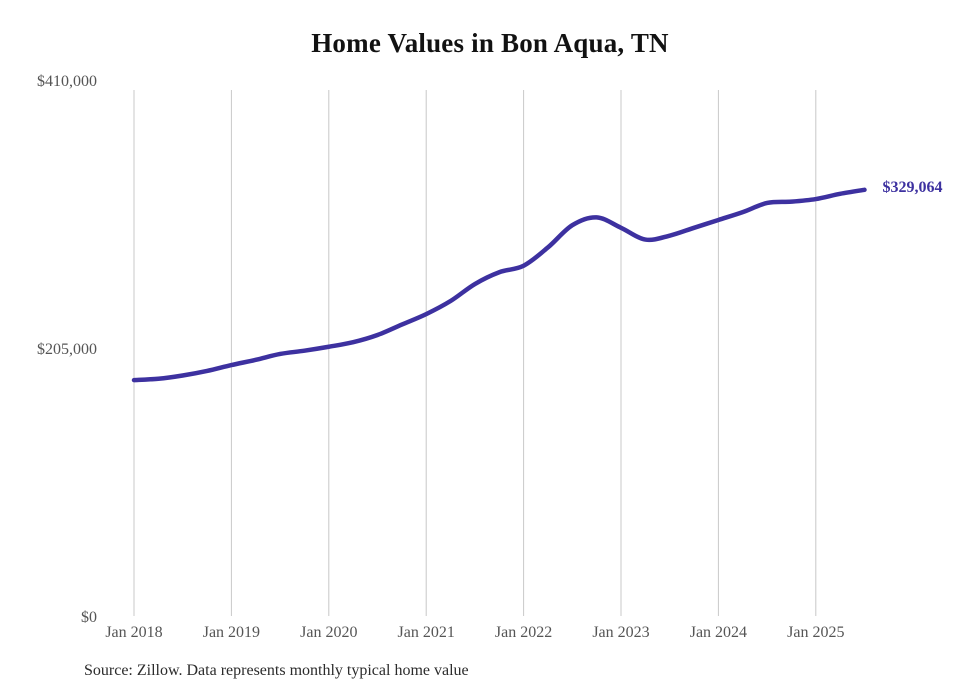 This screenshot has width=980, height=699. What do you see at coordinates (134, 632) in the screenshot?
I see `x-tick-label: Jan 2018` at bounding box center [134, 632].